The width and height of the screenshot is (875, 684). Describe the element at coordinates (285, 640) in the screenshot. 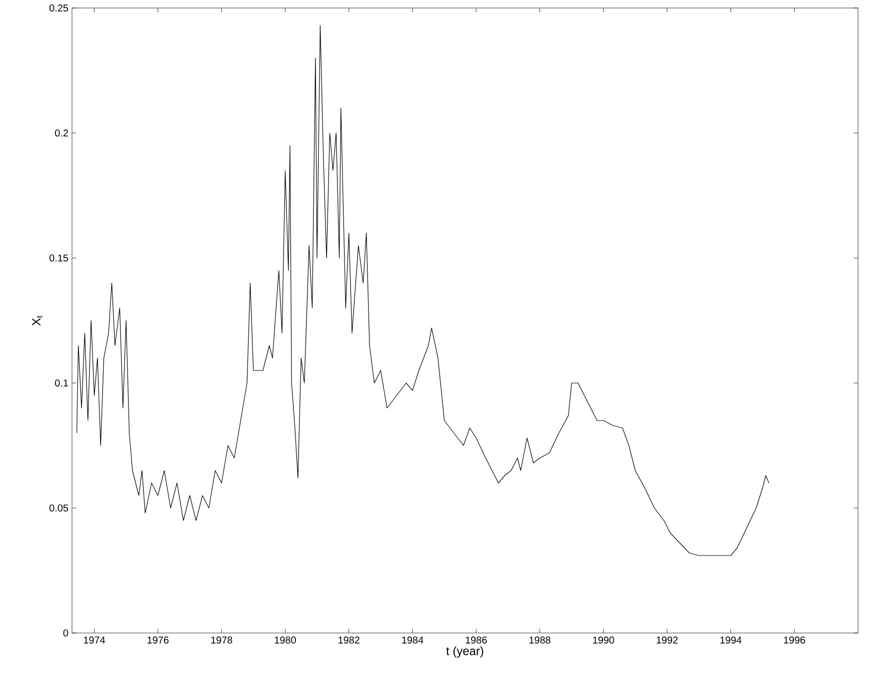

I see `x-tick-label: 1980` at that location.